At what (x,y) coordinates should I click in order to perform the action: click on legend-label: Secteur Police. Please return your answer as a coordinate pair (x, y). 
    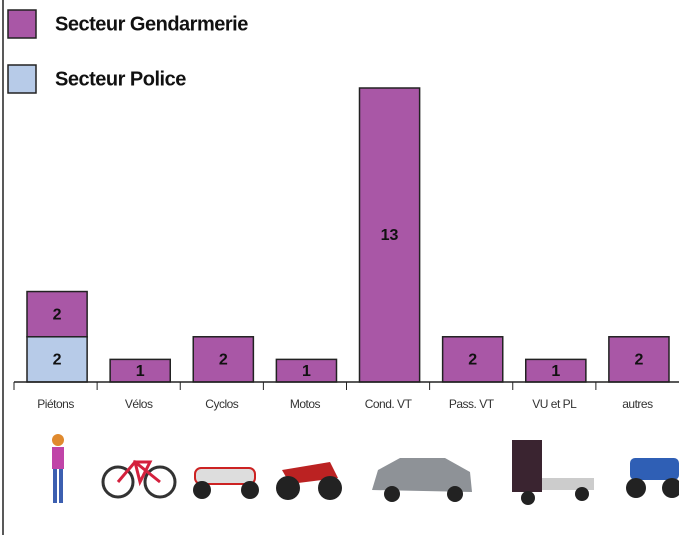
    Looking at the image, I should click on (120, 79).